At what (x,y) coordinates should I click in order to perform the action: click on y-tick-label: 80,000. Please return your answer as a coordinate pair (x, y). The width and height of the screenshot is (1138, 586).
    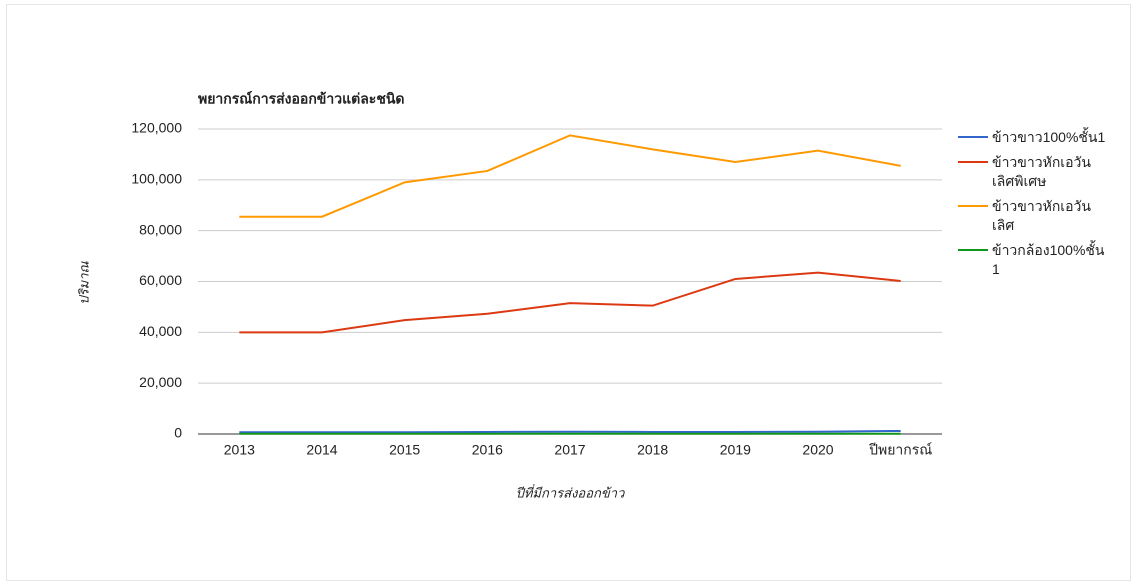
    Looking at the image, I should click on (160, 229).